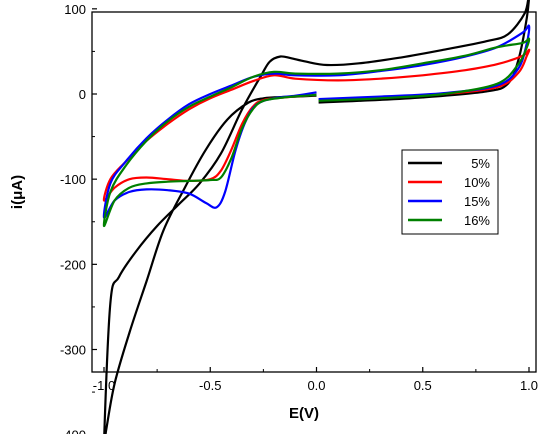  Describe the element at coordinates (73, 264) in the screenshot. I see `y-tick-label: -200` at that location.